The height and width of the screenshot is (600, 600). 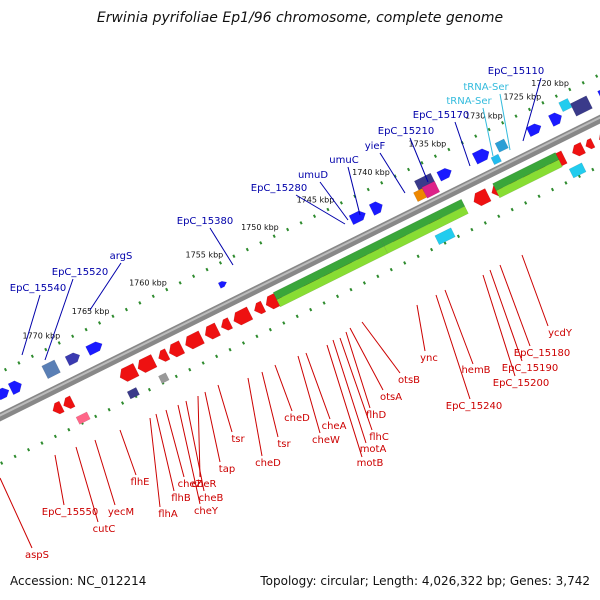 I want to click on scale-tick-label: 1735 kbp, so click(x=428, y=144).